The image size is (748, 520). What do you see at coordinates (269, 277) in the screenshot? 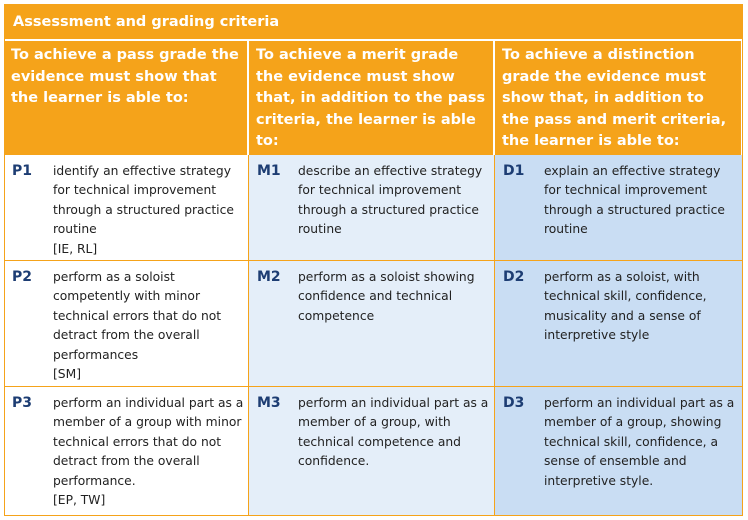
I see `criterion-code: M2` at bounding box center [269, 277].